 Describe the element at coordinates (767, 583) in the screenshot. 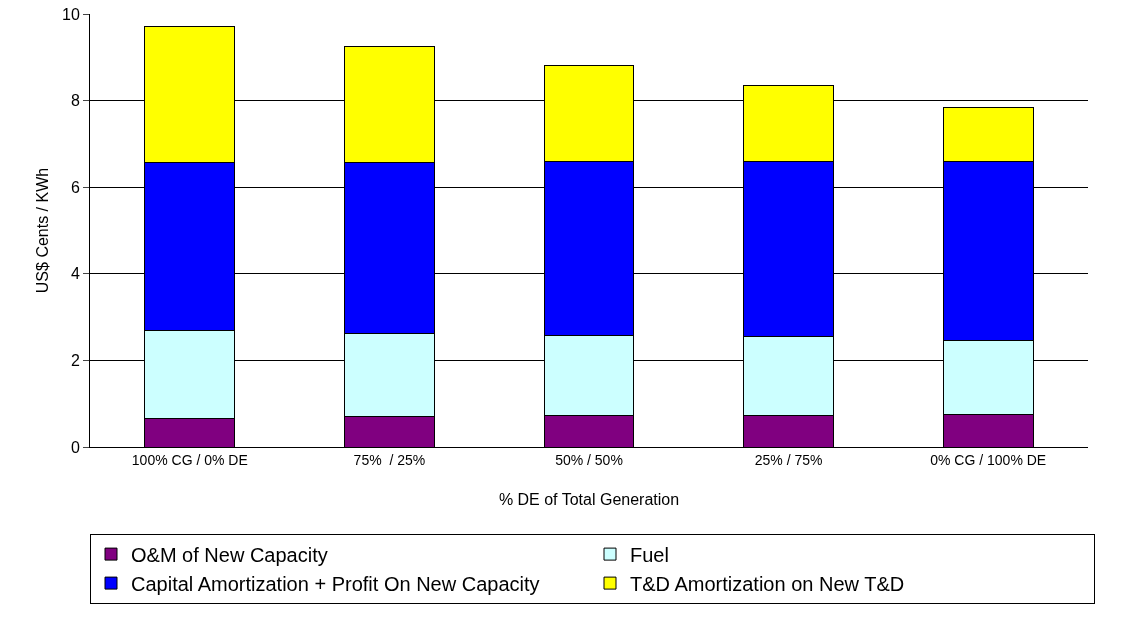

I see `legend-label: T&D Amortization on New T&D` at that location.